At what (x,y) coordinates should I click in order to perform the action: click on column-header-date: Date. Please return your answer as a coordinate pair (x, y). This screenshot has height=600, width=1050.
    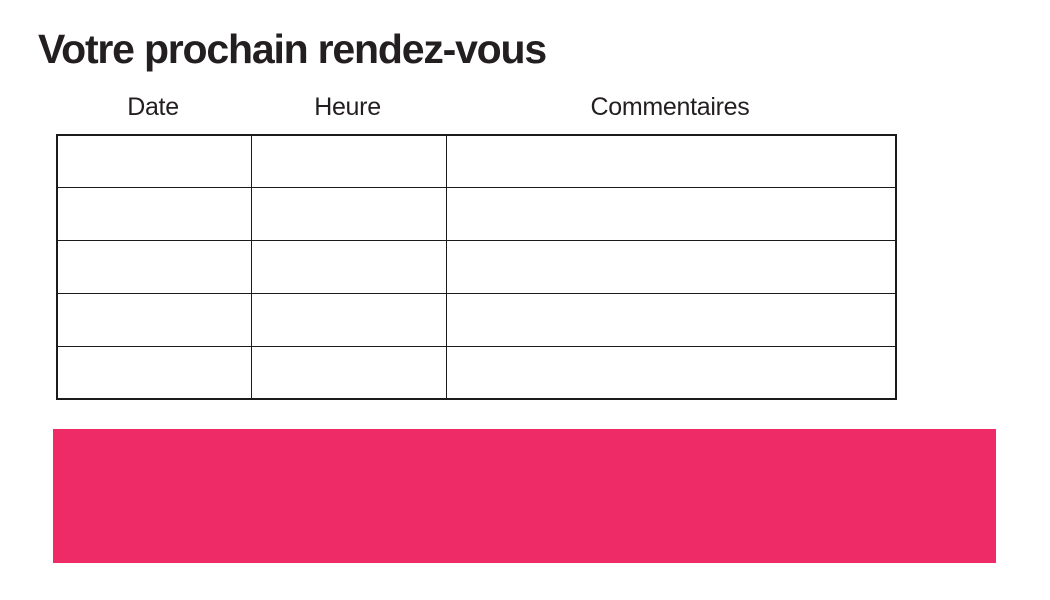
    Looking at the image, I should click on (153, 107).